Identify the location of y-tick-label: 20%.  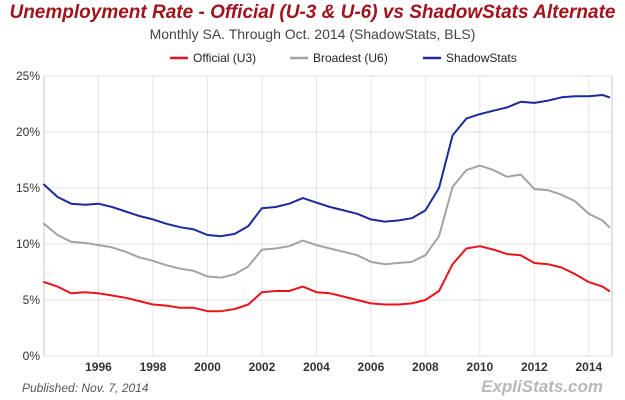
(28, 132).